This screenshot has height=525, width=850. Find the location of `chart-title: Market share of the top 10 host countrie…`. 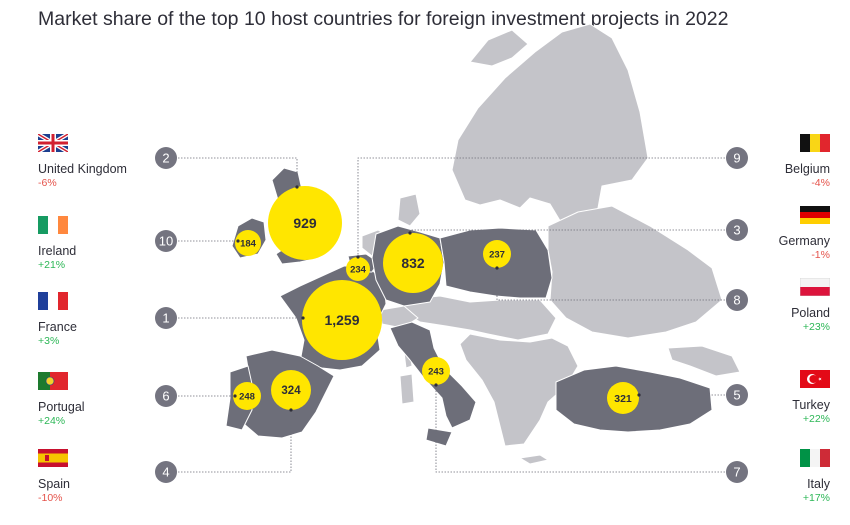

chart-title: Market share of the top 10 host countrie… is located at coordinates (383, 19).